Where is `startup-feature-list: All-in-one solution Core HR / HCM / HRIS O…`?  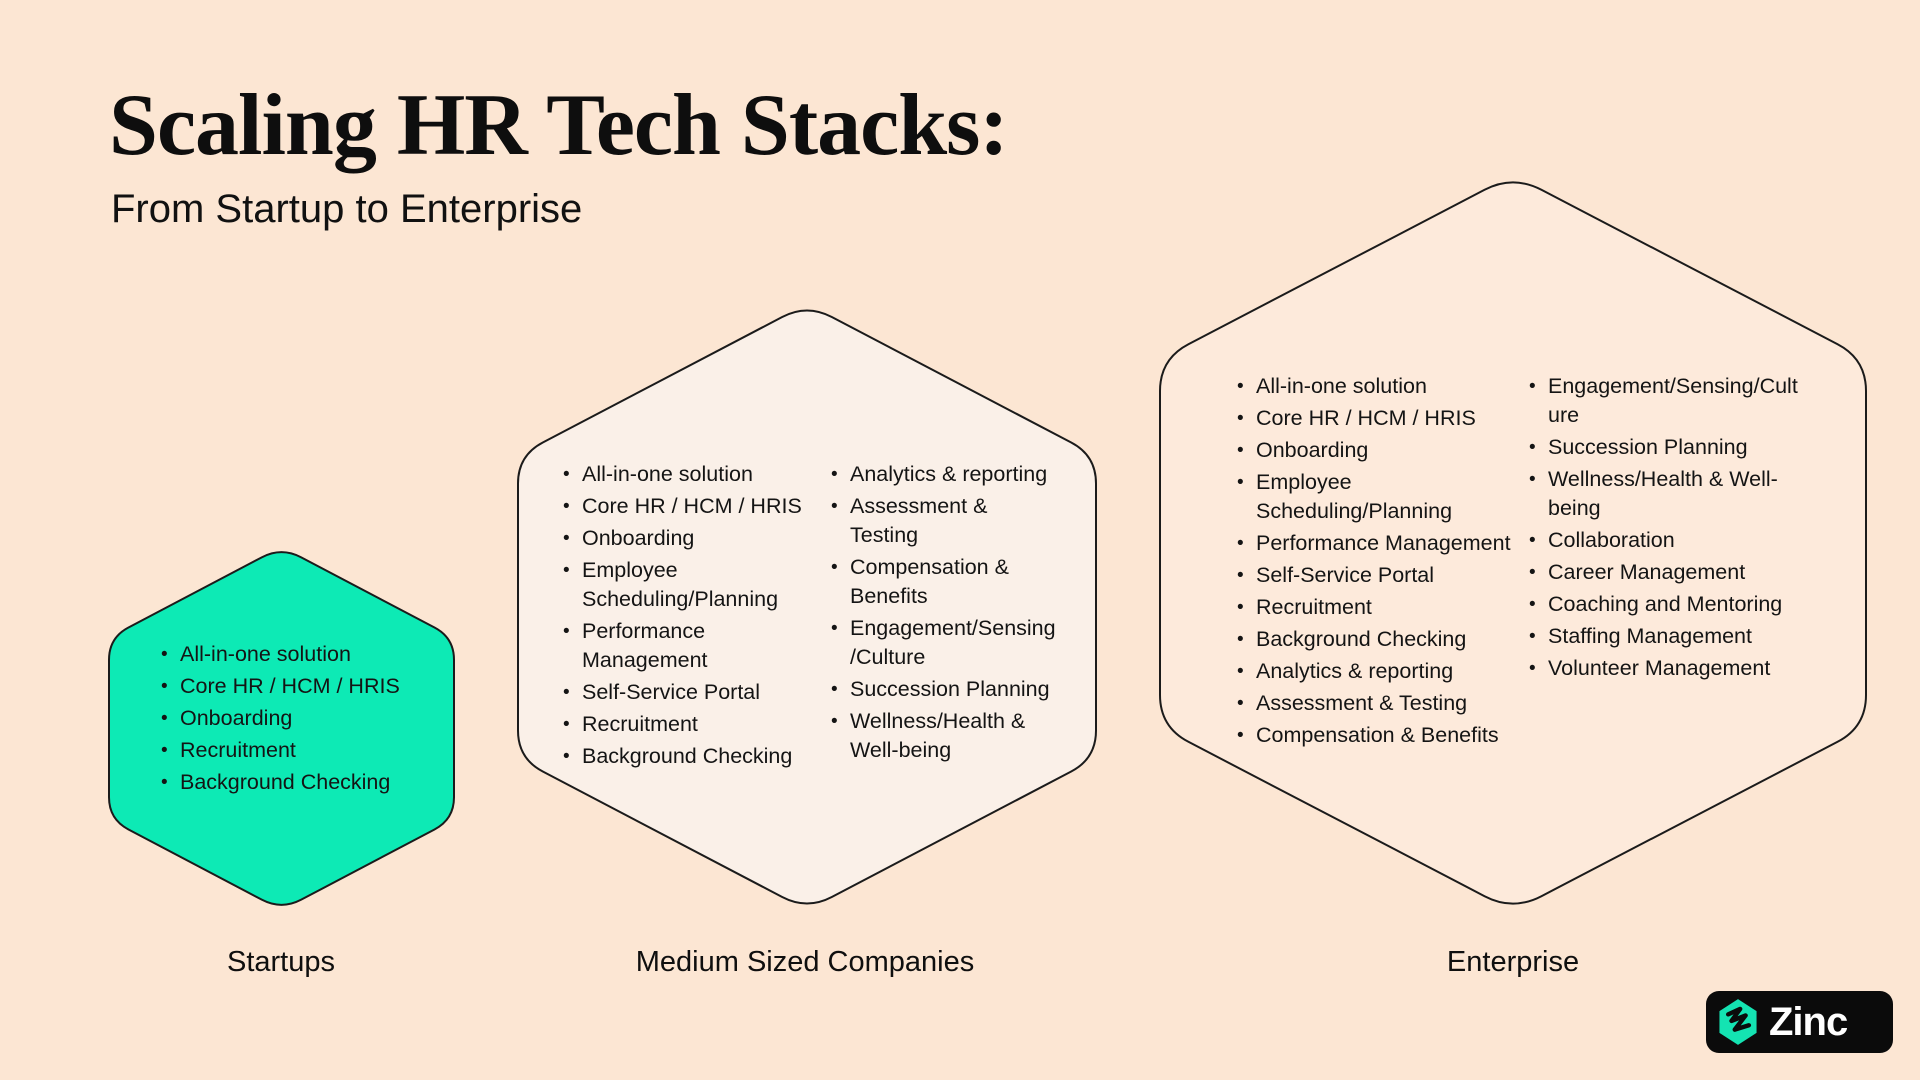 startup-feature-list: All-in-one solution Core HR / HCM / HRIS O… is located at coordinates (280, 720).